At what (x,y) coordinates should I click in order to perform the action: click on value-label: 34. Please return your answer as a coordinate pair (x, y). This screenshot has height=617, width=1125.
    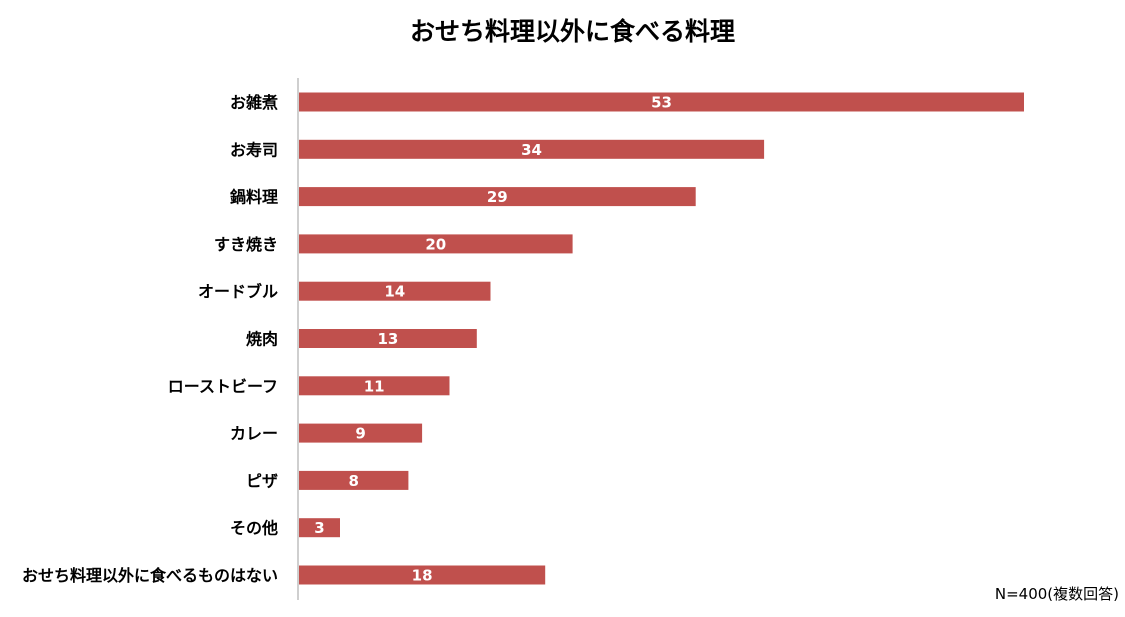
    Looking at the image, I should click on (531, 150).